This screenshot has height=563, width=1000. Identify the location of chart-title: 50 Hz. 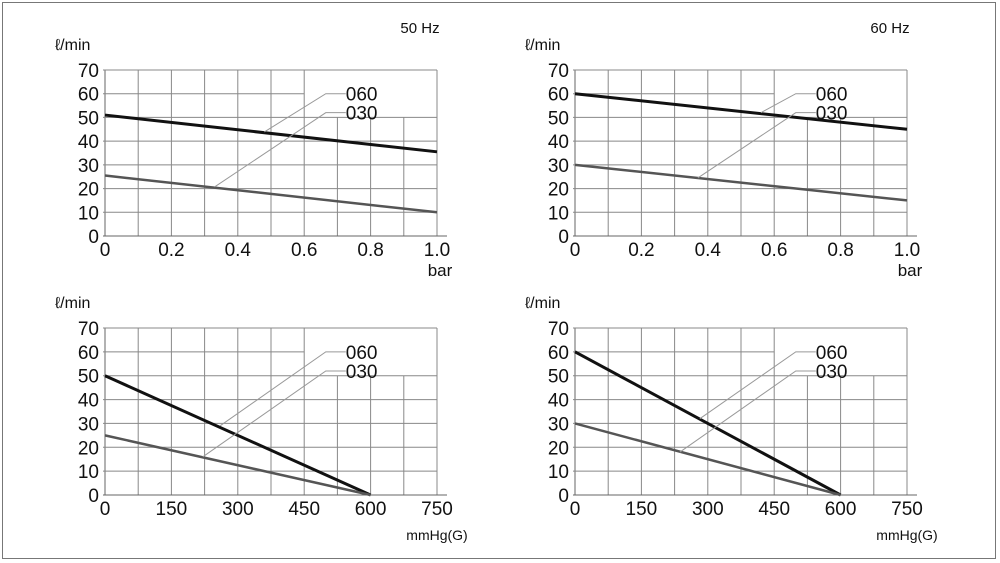
(419, 28).